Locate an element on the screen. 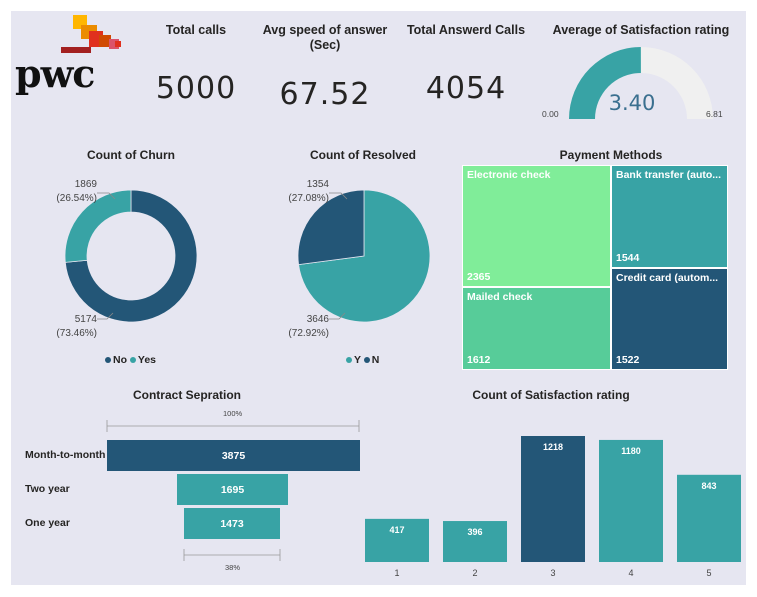 The image size is (757, 597). resolved-n-count: 1354 is located at coordinates (317, 184).